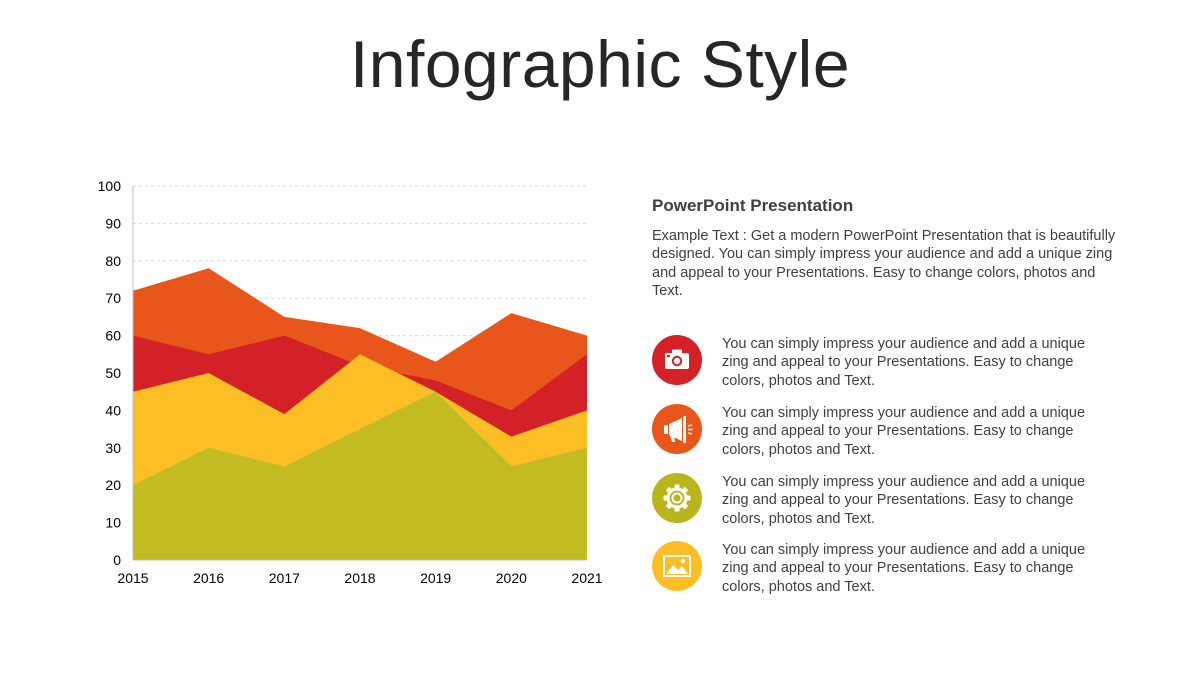 Image resolution: width=1200 pixels, height=675 pixels. I want to click on y-tick-label: 30, so click(113, 448).